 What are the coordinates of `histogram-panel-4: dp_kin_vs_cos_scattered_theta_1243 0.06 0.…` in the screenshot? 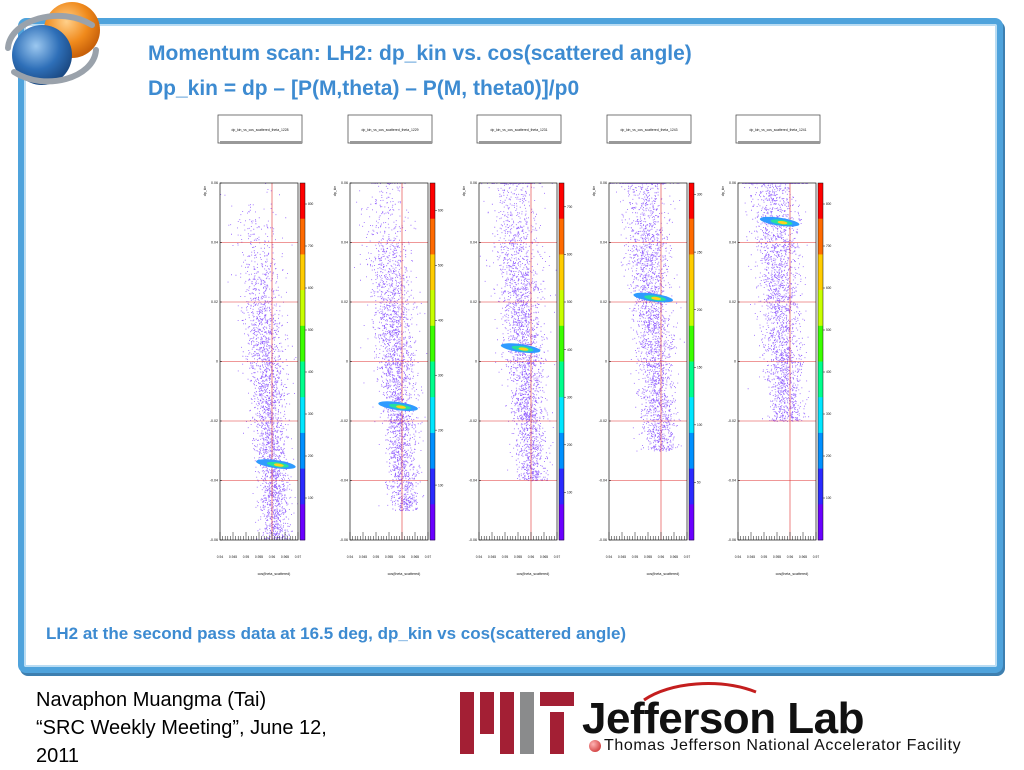 It's located at (649, 349).